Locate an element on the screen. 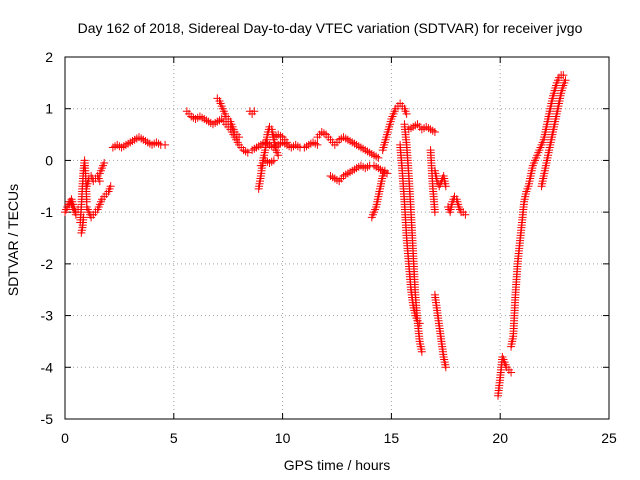 The height and width of the screenshot is (480, 640). series-seg19 is located at coordinates (394, 127).